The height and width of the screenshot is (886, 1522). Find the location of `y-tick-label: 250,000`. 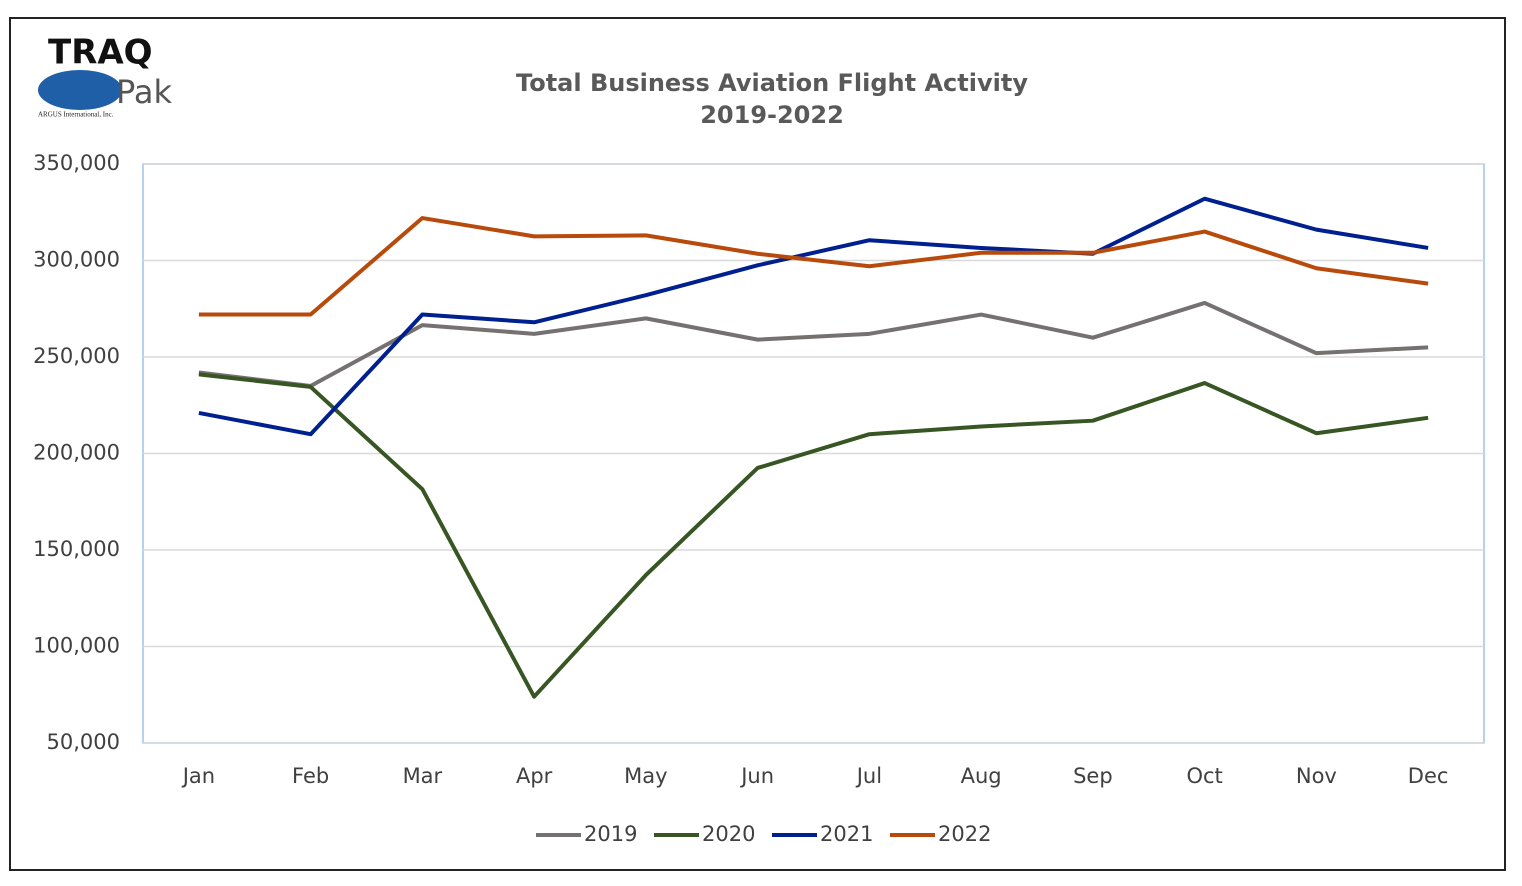

y-tick-label: 250,000 is located at coordinates (76, 356).